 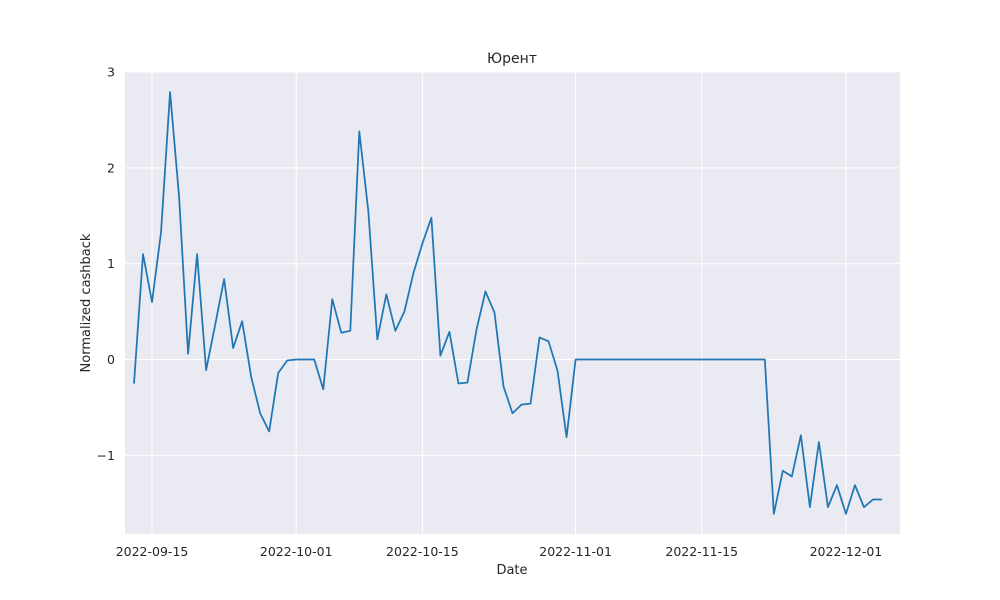 I want to click on chart-title: Юрент, so click(x=512, y=59).